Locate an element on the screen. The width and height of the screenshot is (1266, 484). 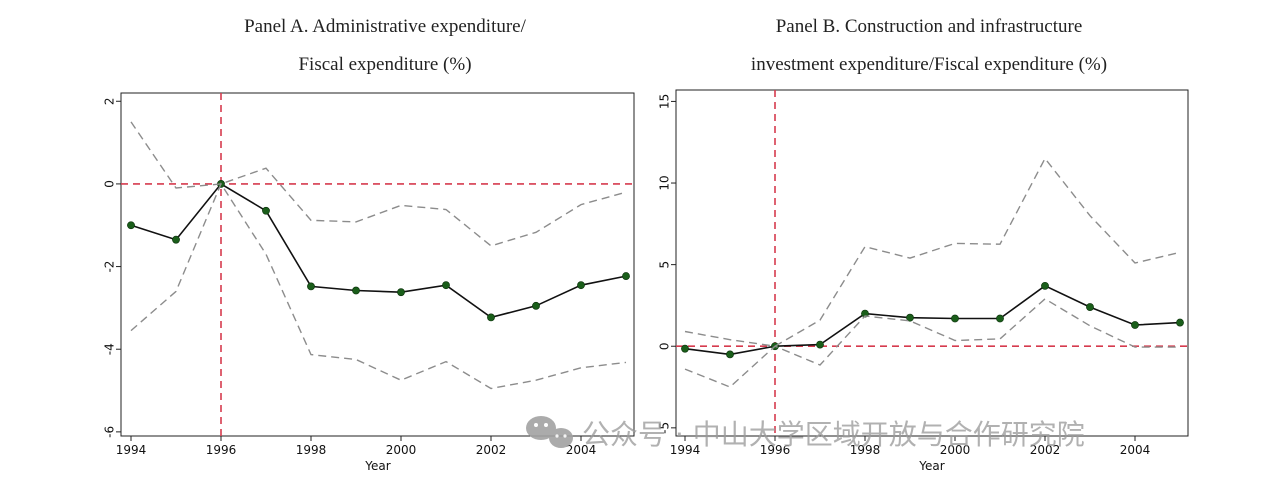
panel-b-y-tick-label-1: 0 is located at coordinates (665, 346).